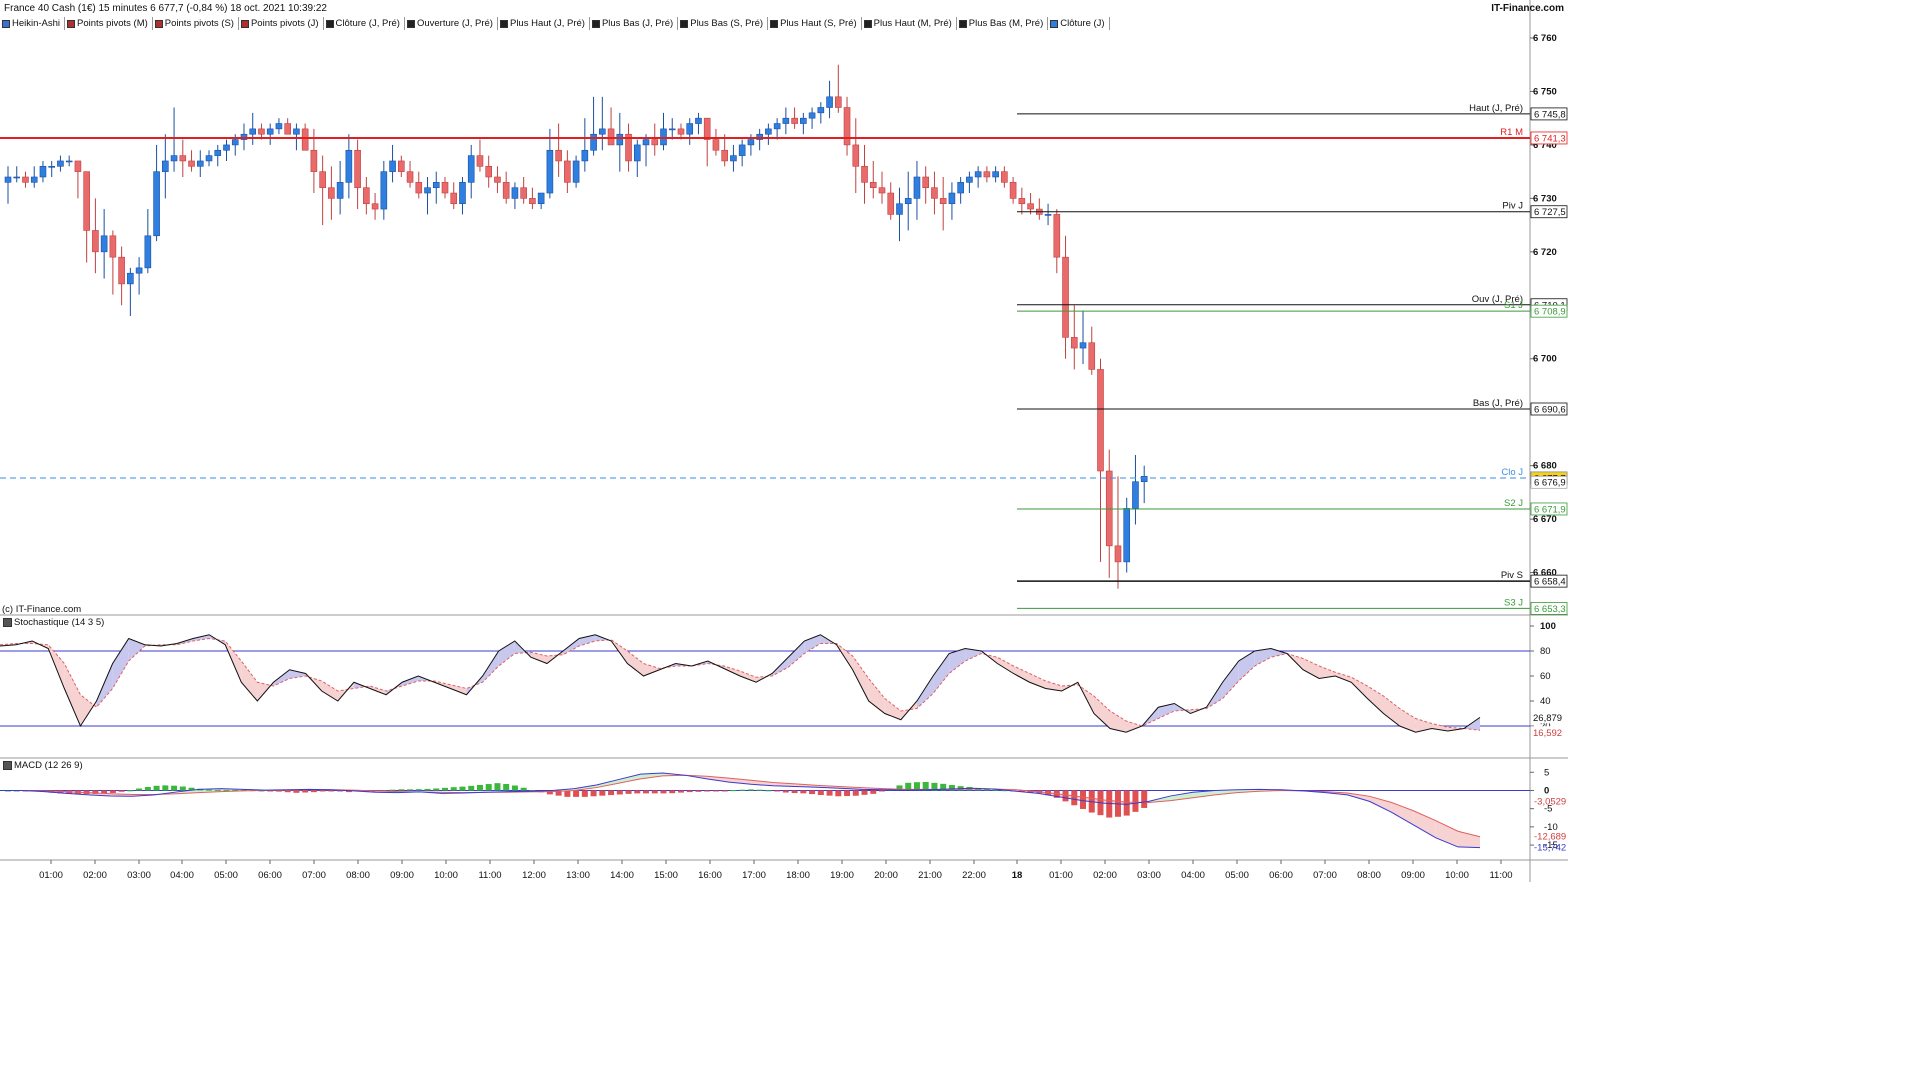 This screenshot has height=1080, width=1920. I want to click on legend-item: Plus Haut (M, Pré), so click(909, 23).